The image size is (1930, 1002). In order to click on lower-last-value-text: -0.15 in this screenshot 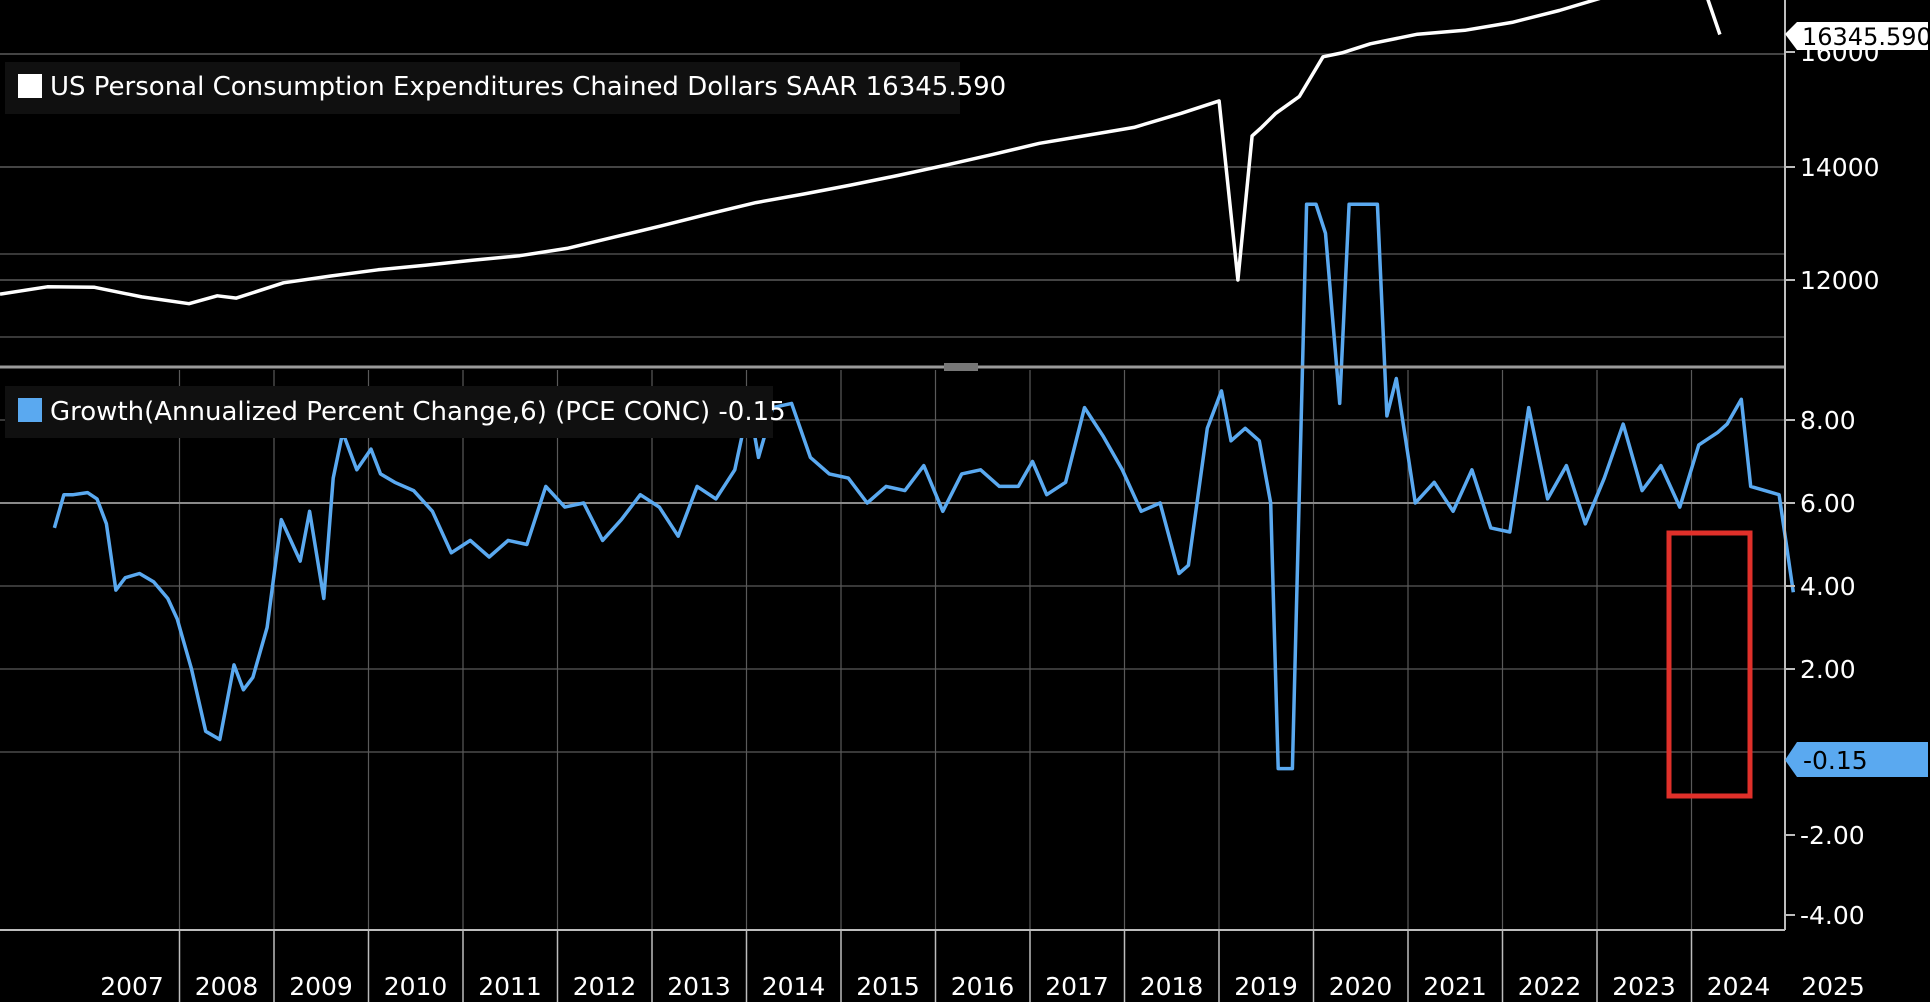, I will do `click(1835, 760)`.